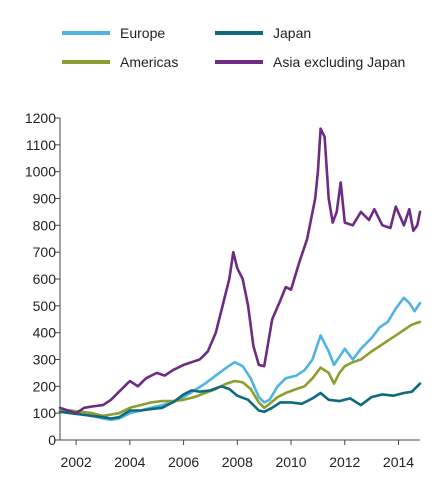 Image resolution: width=448 pixels, height=483 pixels. Describe the element at coordinates (398, 462) in the screenshot. I see `x-tick-label: 2014` at that location.